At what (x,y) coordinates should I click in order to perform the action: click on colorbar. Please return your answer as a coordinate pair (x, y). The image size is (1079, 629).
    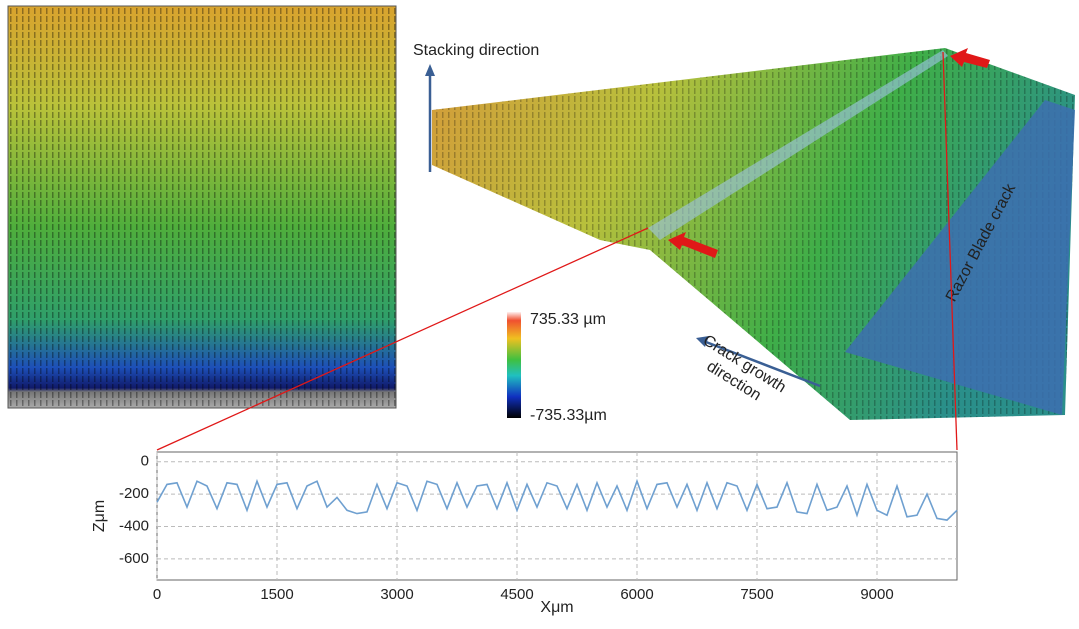
    Looking at the image, I should click on (514, 365).